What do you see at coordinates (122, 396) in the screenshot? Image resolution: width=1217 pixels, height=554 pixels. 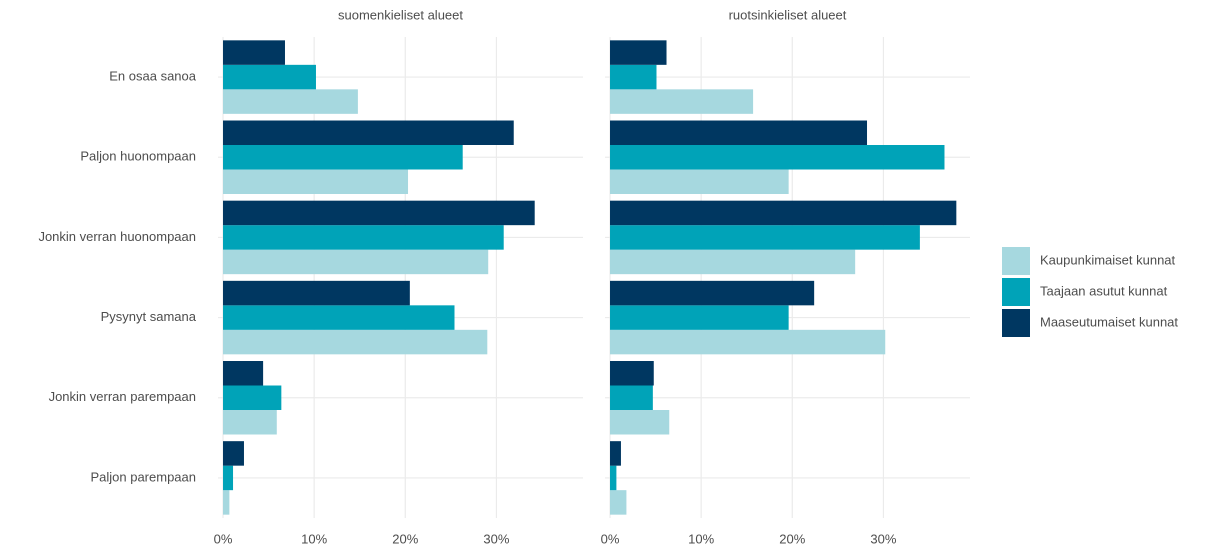 I see `y-tick-label: Jonkin verran parempaan` at bounding box center [122, 396].